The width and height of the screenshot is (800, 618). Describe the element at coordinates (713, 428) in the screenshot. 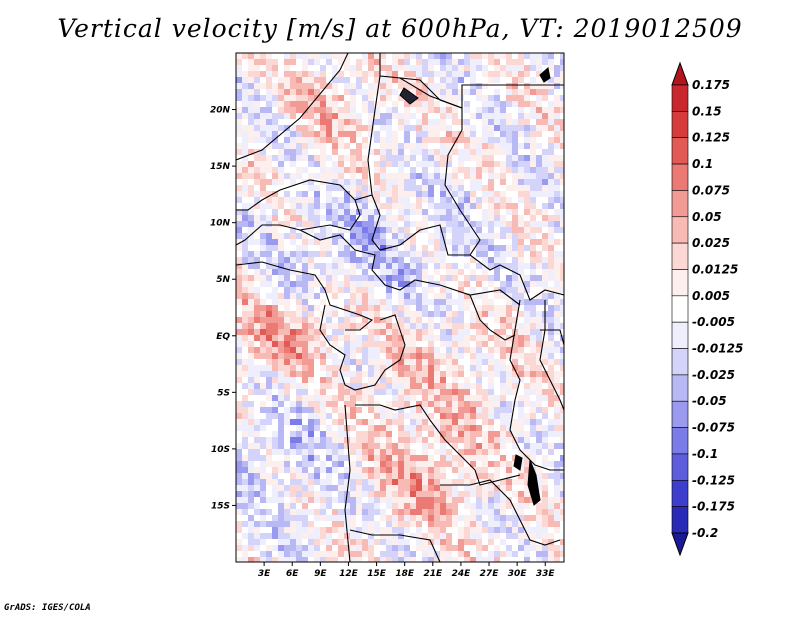

I see `colorbar-label: -0.075` at that location.